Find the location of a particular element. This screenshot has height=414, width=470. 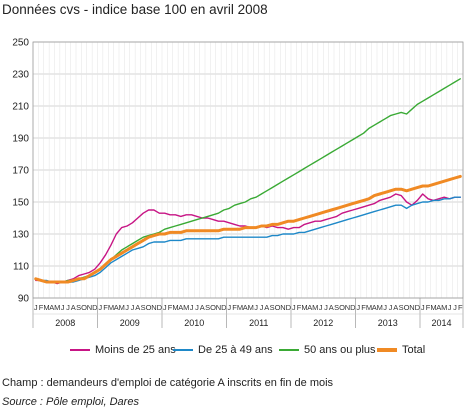

x-month-label-29: J is located at coordinates (192, 307).